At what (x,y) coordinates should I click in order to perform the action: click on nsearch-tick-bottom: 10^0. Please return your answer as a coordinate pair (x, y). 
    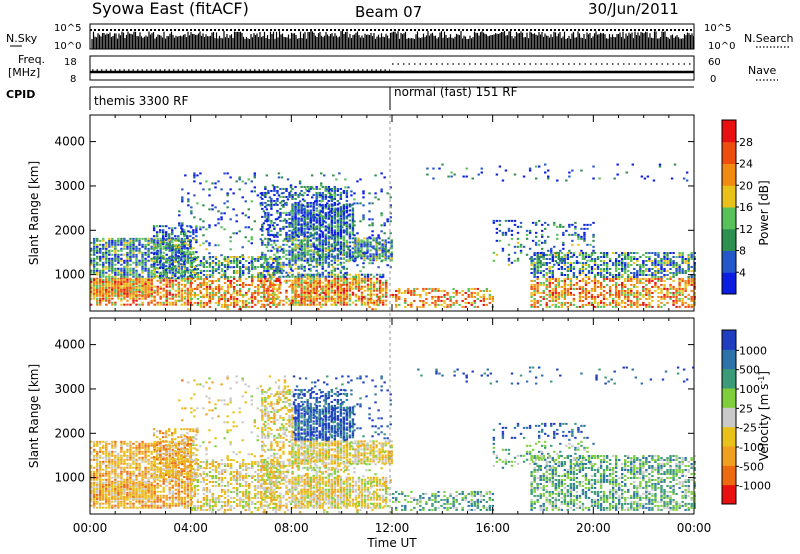
    Looking at the image, I should click on (721, 46).